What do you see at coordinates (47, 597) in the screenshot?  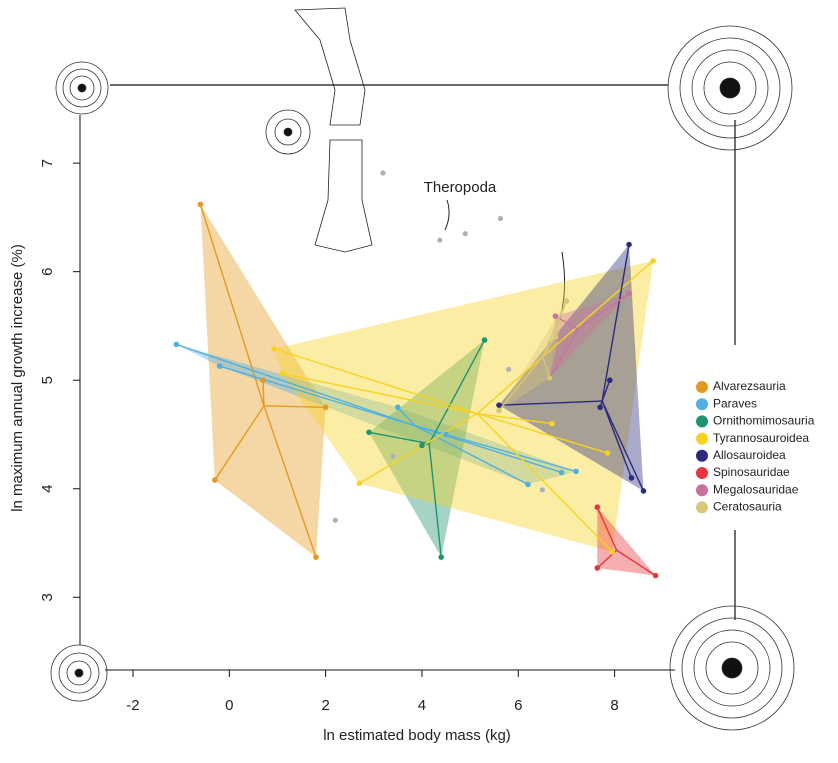 I see `y-tick-label: 3` at bounding box center [47, 597].